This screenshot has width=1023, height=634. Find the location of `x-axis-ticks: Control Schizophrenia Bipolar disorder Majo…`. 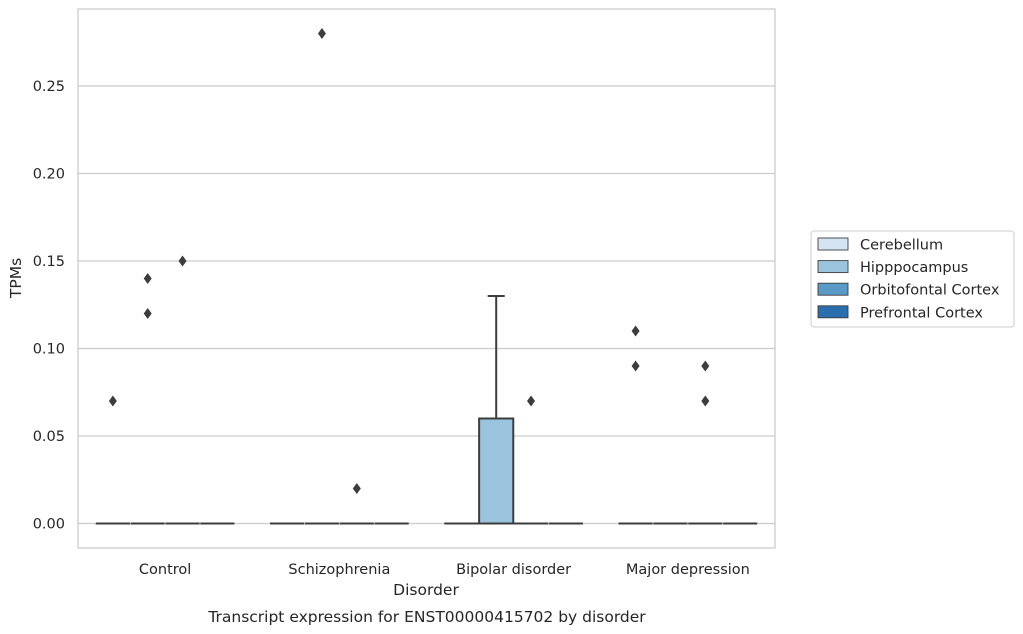

x-axis-ticks: Control Schizophrenia Bipolar disorder Majo… is located at coordinates (444, 570).